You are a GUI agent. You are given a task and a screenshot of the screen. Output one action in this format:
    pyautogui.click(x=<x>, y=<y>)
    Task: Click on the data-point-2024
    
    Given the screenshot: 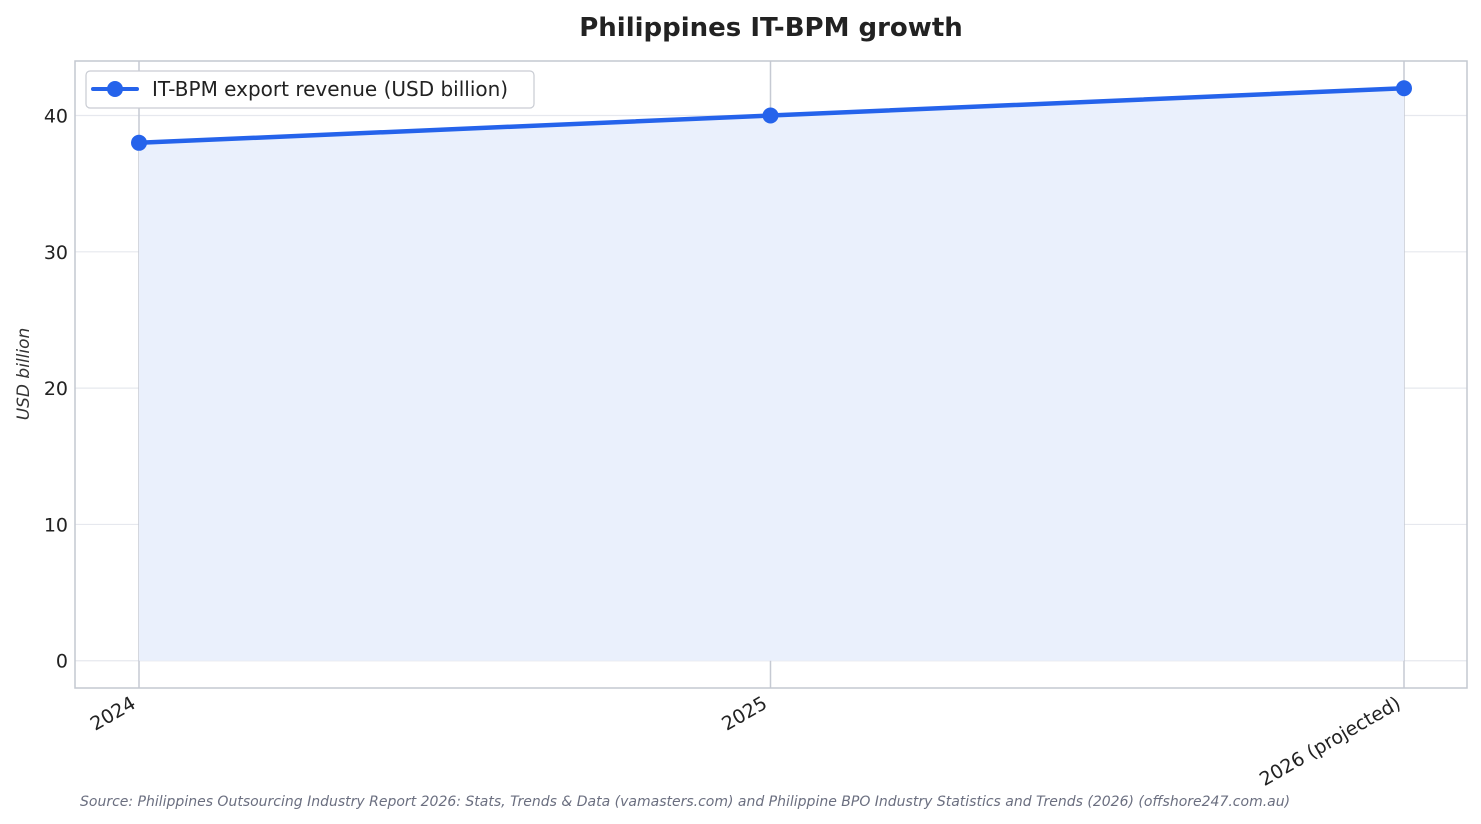 What is the action you would take?
    pyautogui.click(x=139, y=142)
    